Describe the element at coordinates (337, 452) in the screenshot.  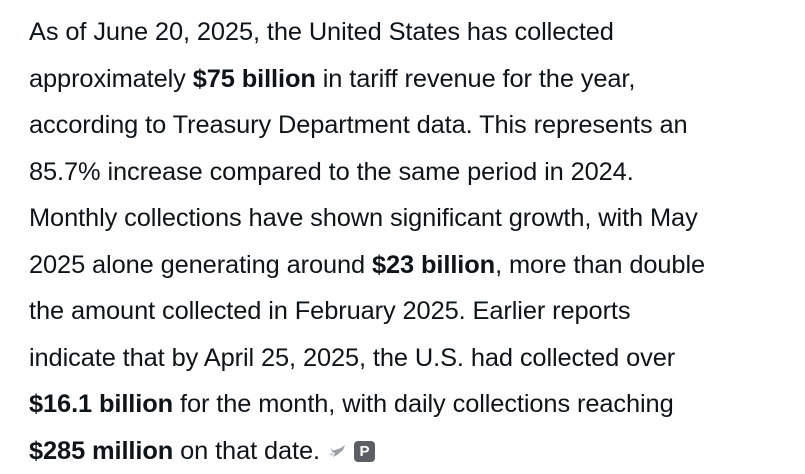
I see `bird-icon` at that location.